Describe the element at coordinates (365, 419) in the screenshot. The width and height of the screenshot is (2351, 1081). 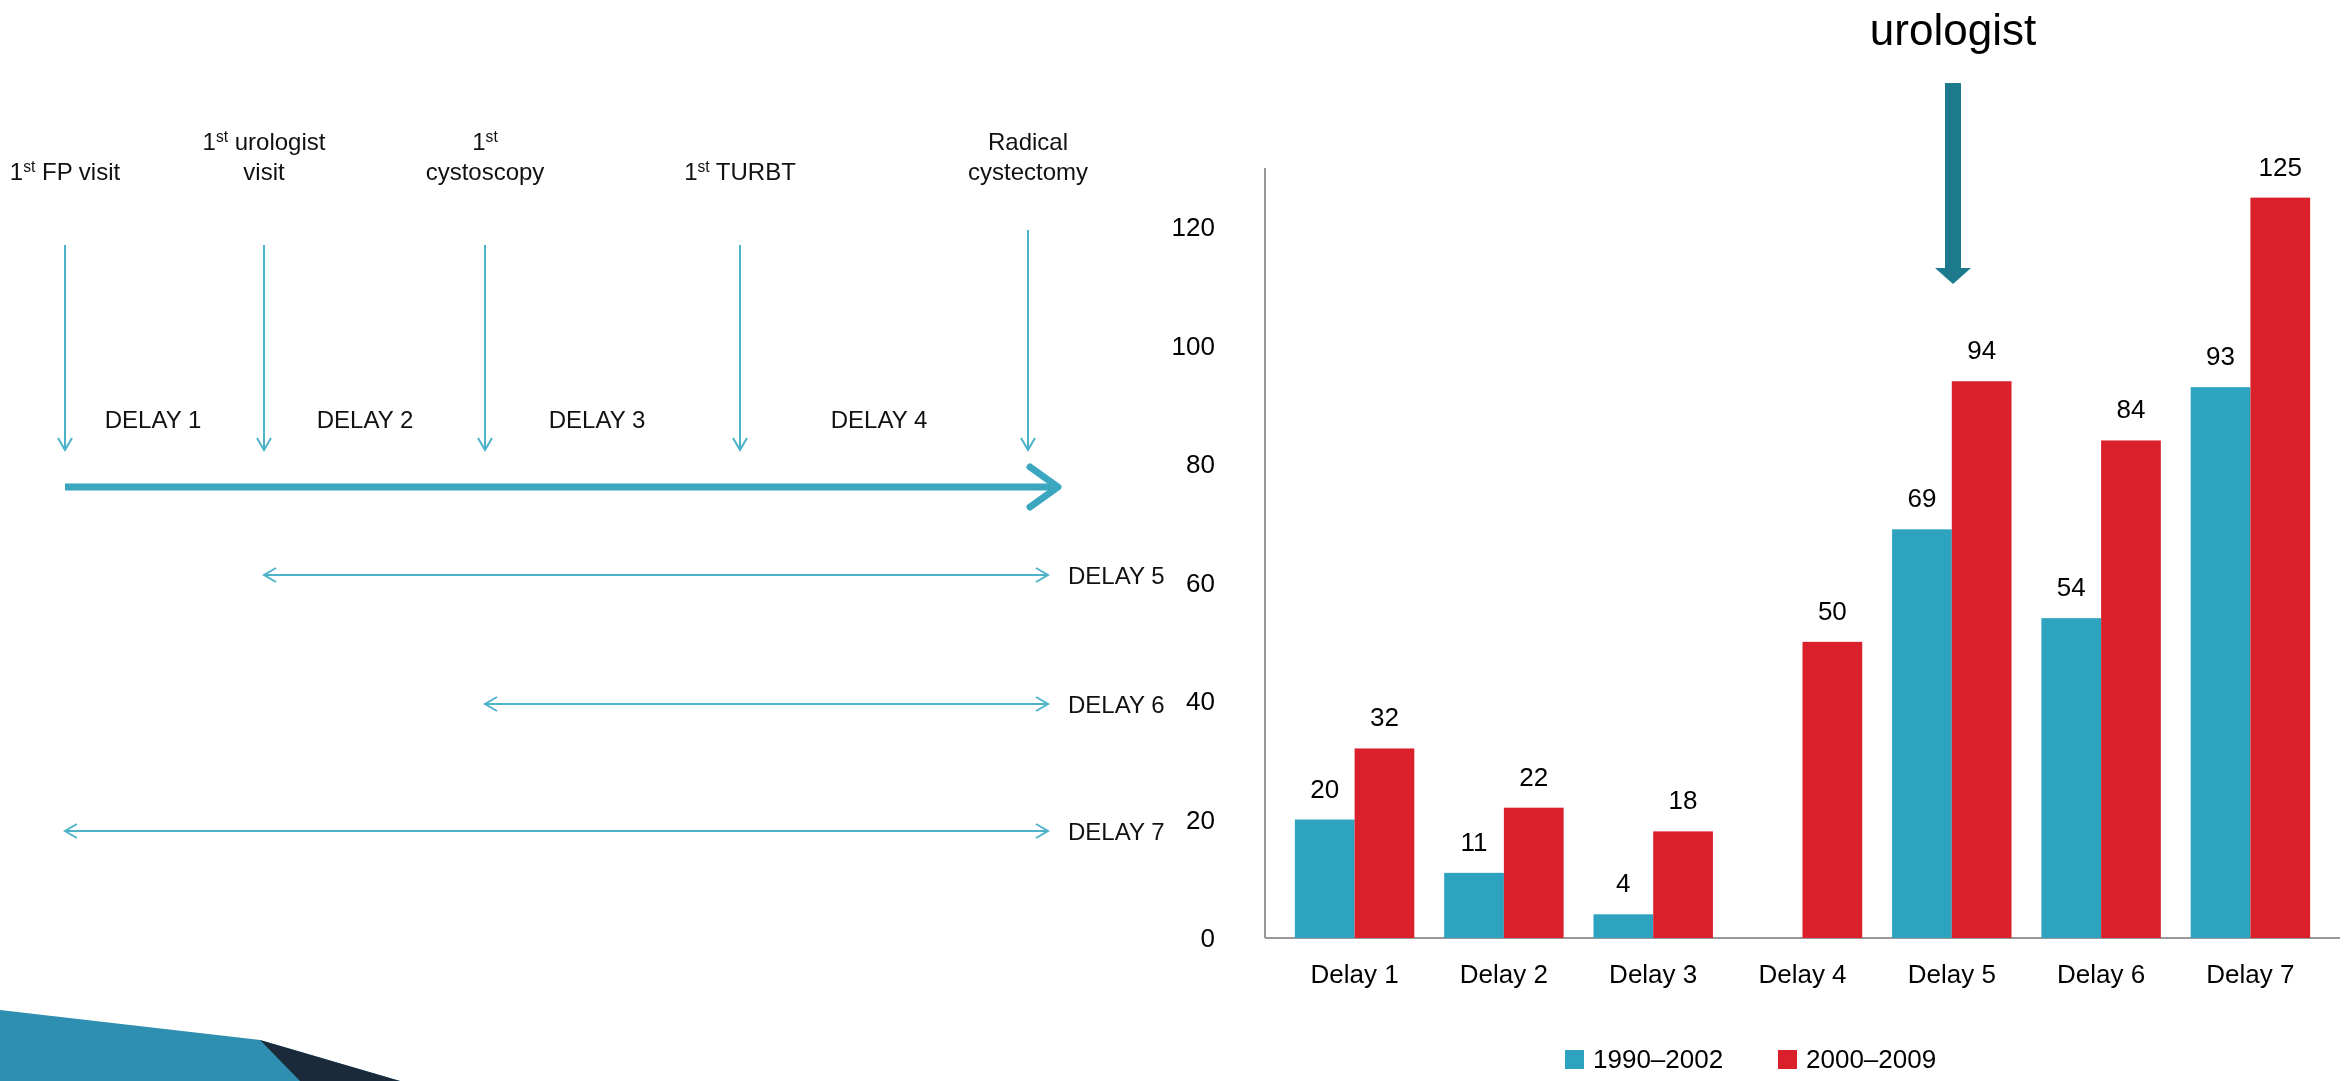
I see `text: DELAY 2` at that location.